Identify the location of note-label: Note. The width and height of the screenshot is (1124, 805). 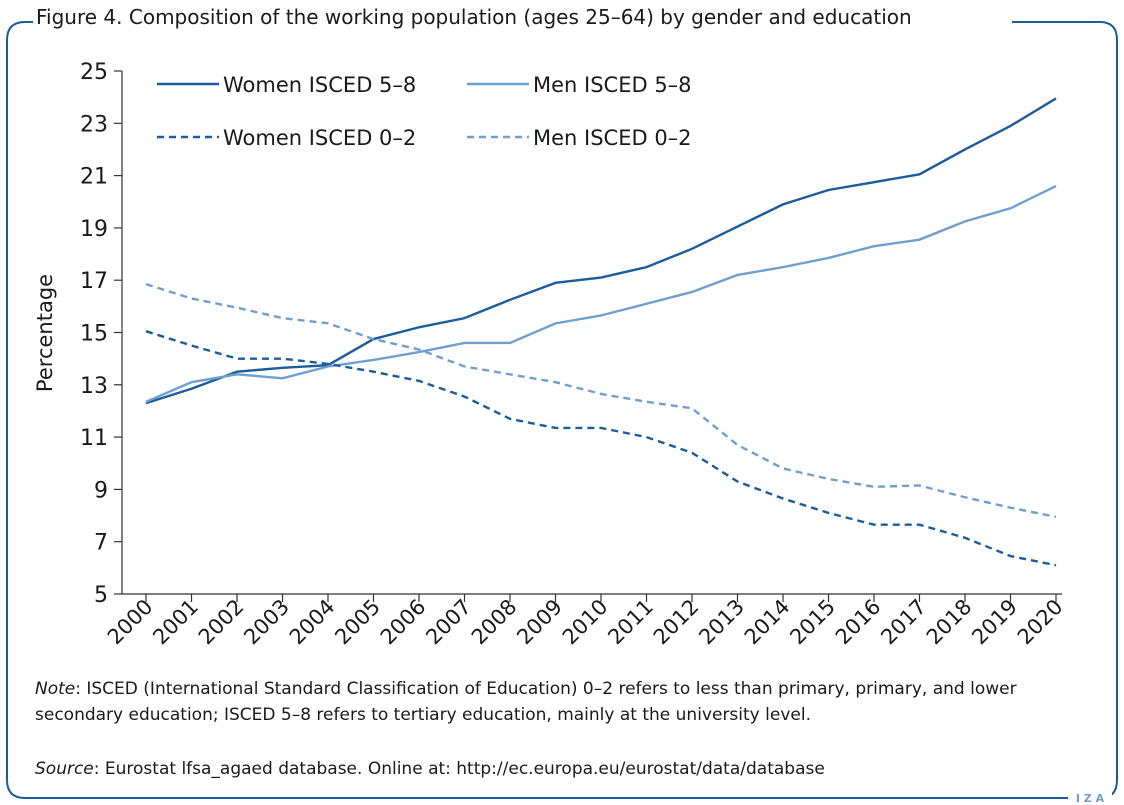
(55, 689).